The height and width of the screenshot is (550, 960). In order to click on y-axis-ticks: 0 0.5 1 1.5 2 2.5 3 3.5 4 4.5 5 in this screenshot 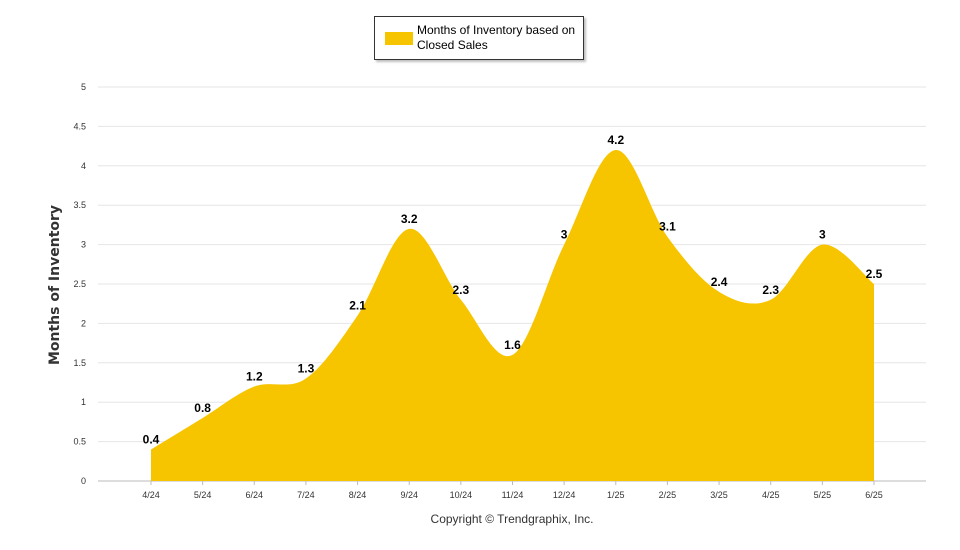, I will do `click(79, 284)`.